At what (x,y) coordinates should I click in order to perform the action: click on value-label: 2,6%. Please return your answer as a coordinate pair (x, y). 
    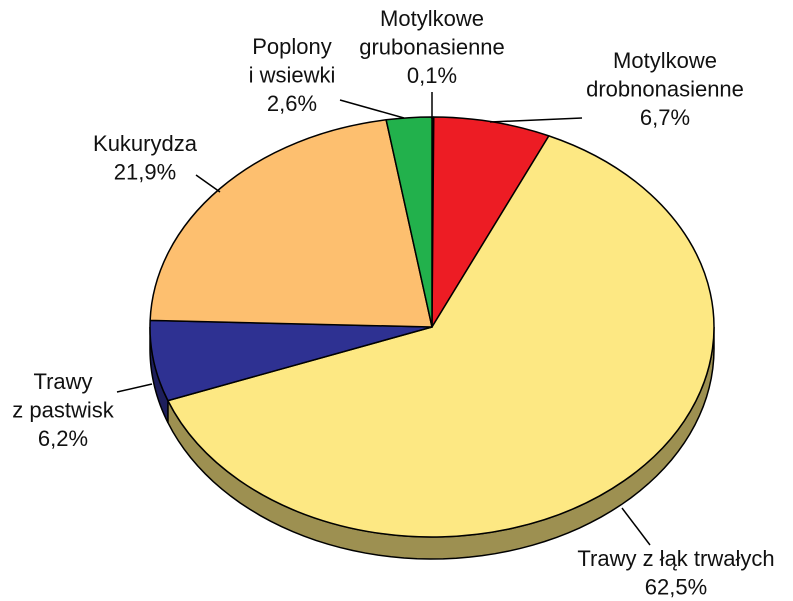
    Looking at the image, I should click on (292, 103).